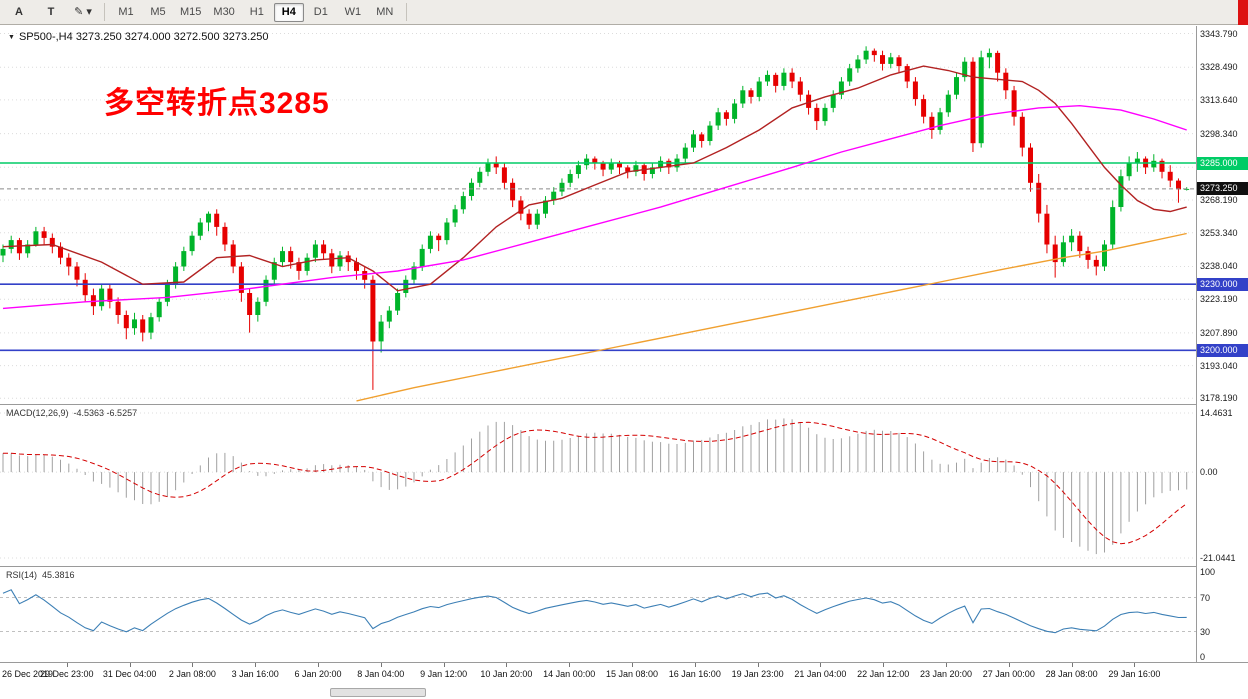  I want to click on price-tick-label: 3207.890, so click(1219, 332).